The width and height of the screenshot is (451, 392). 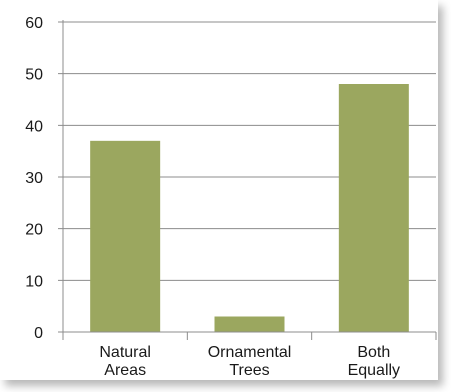 What do you see at coordinates (34, 75) in the screenshot?
I see `y-tick-label: 50` at bounding box center [34, 75].